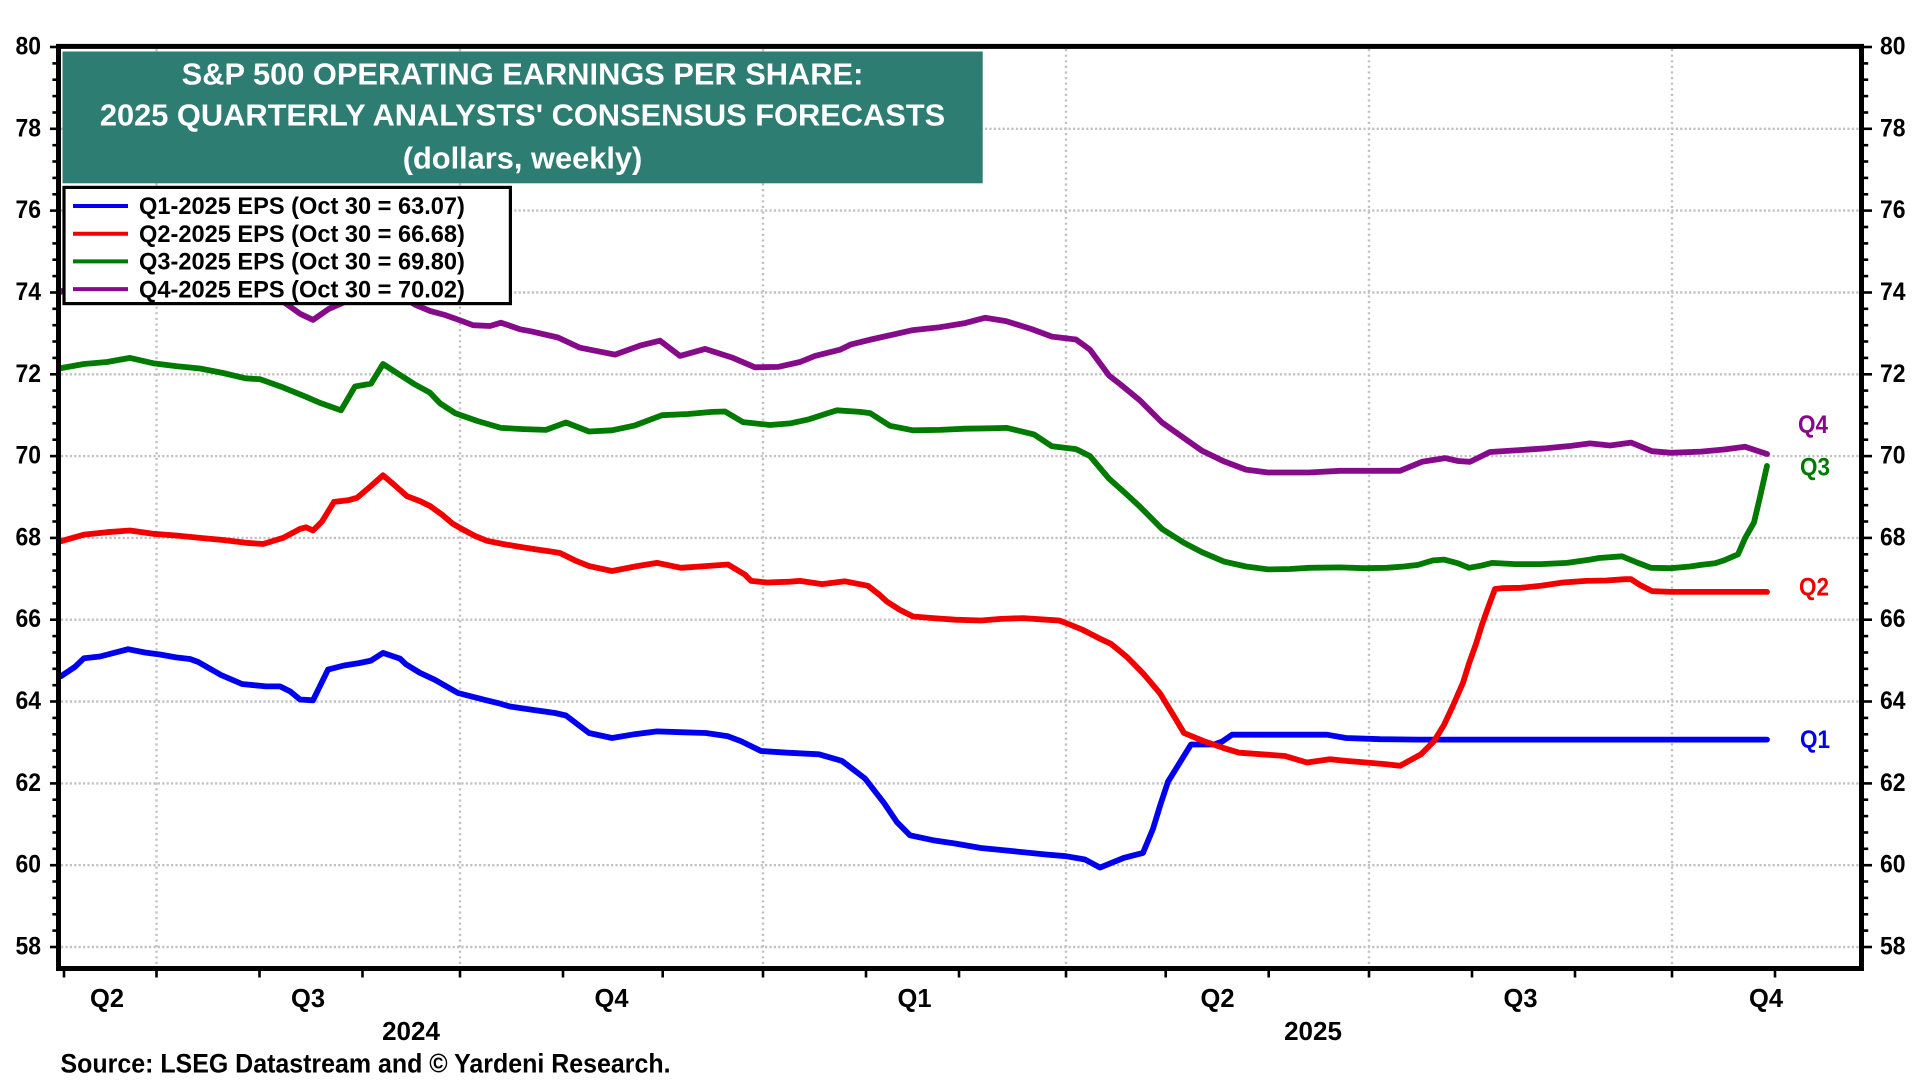  What do you see at coordinates (523, 158) in the screenshot?
I see `svg-text: (dollars, weekly)` at bounding box center [523, 158].